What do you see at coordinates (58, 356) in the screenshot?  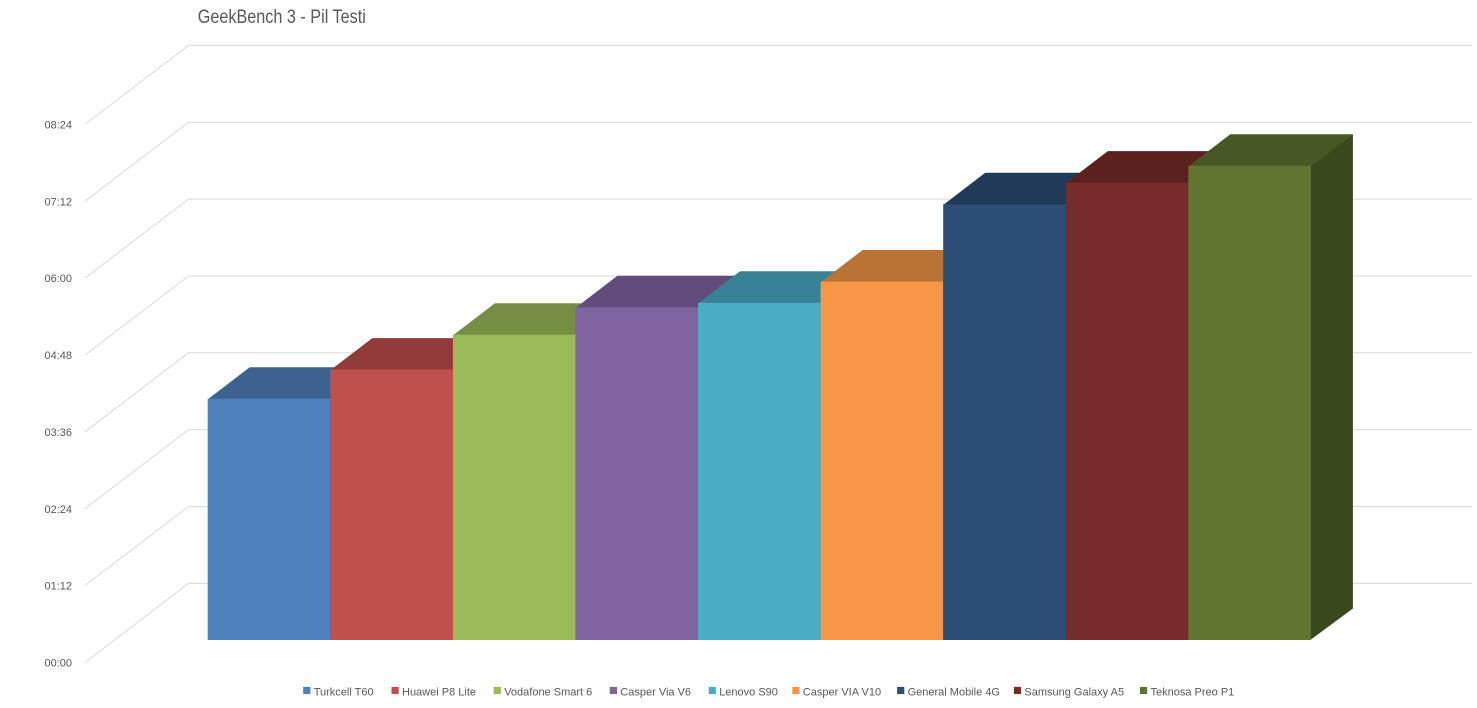 I see `svg-text: 04:48` at bounding box center [58, 356].